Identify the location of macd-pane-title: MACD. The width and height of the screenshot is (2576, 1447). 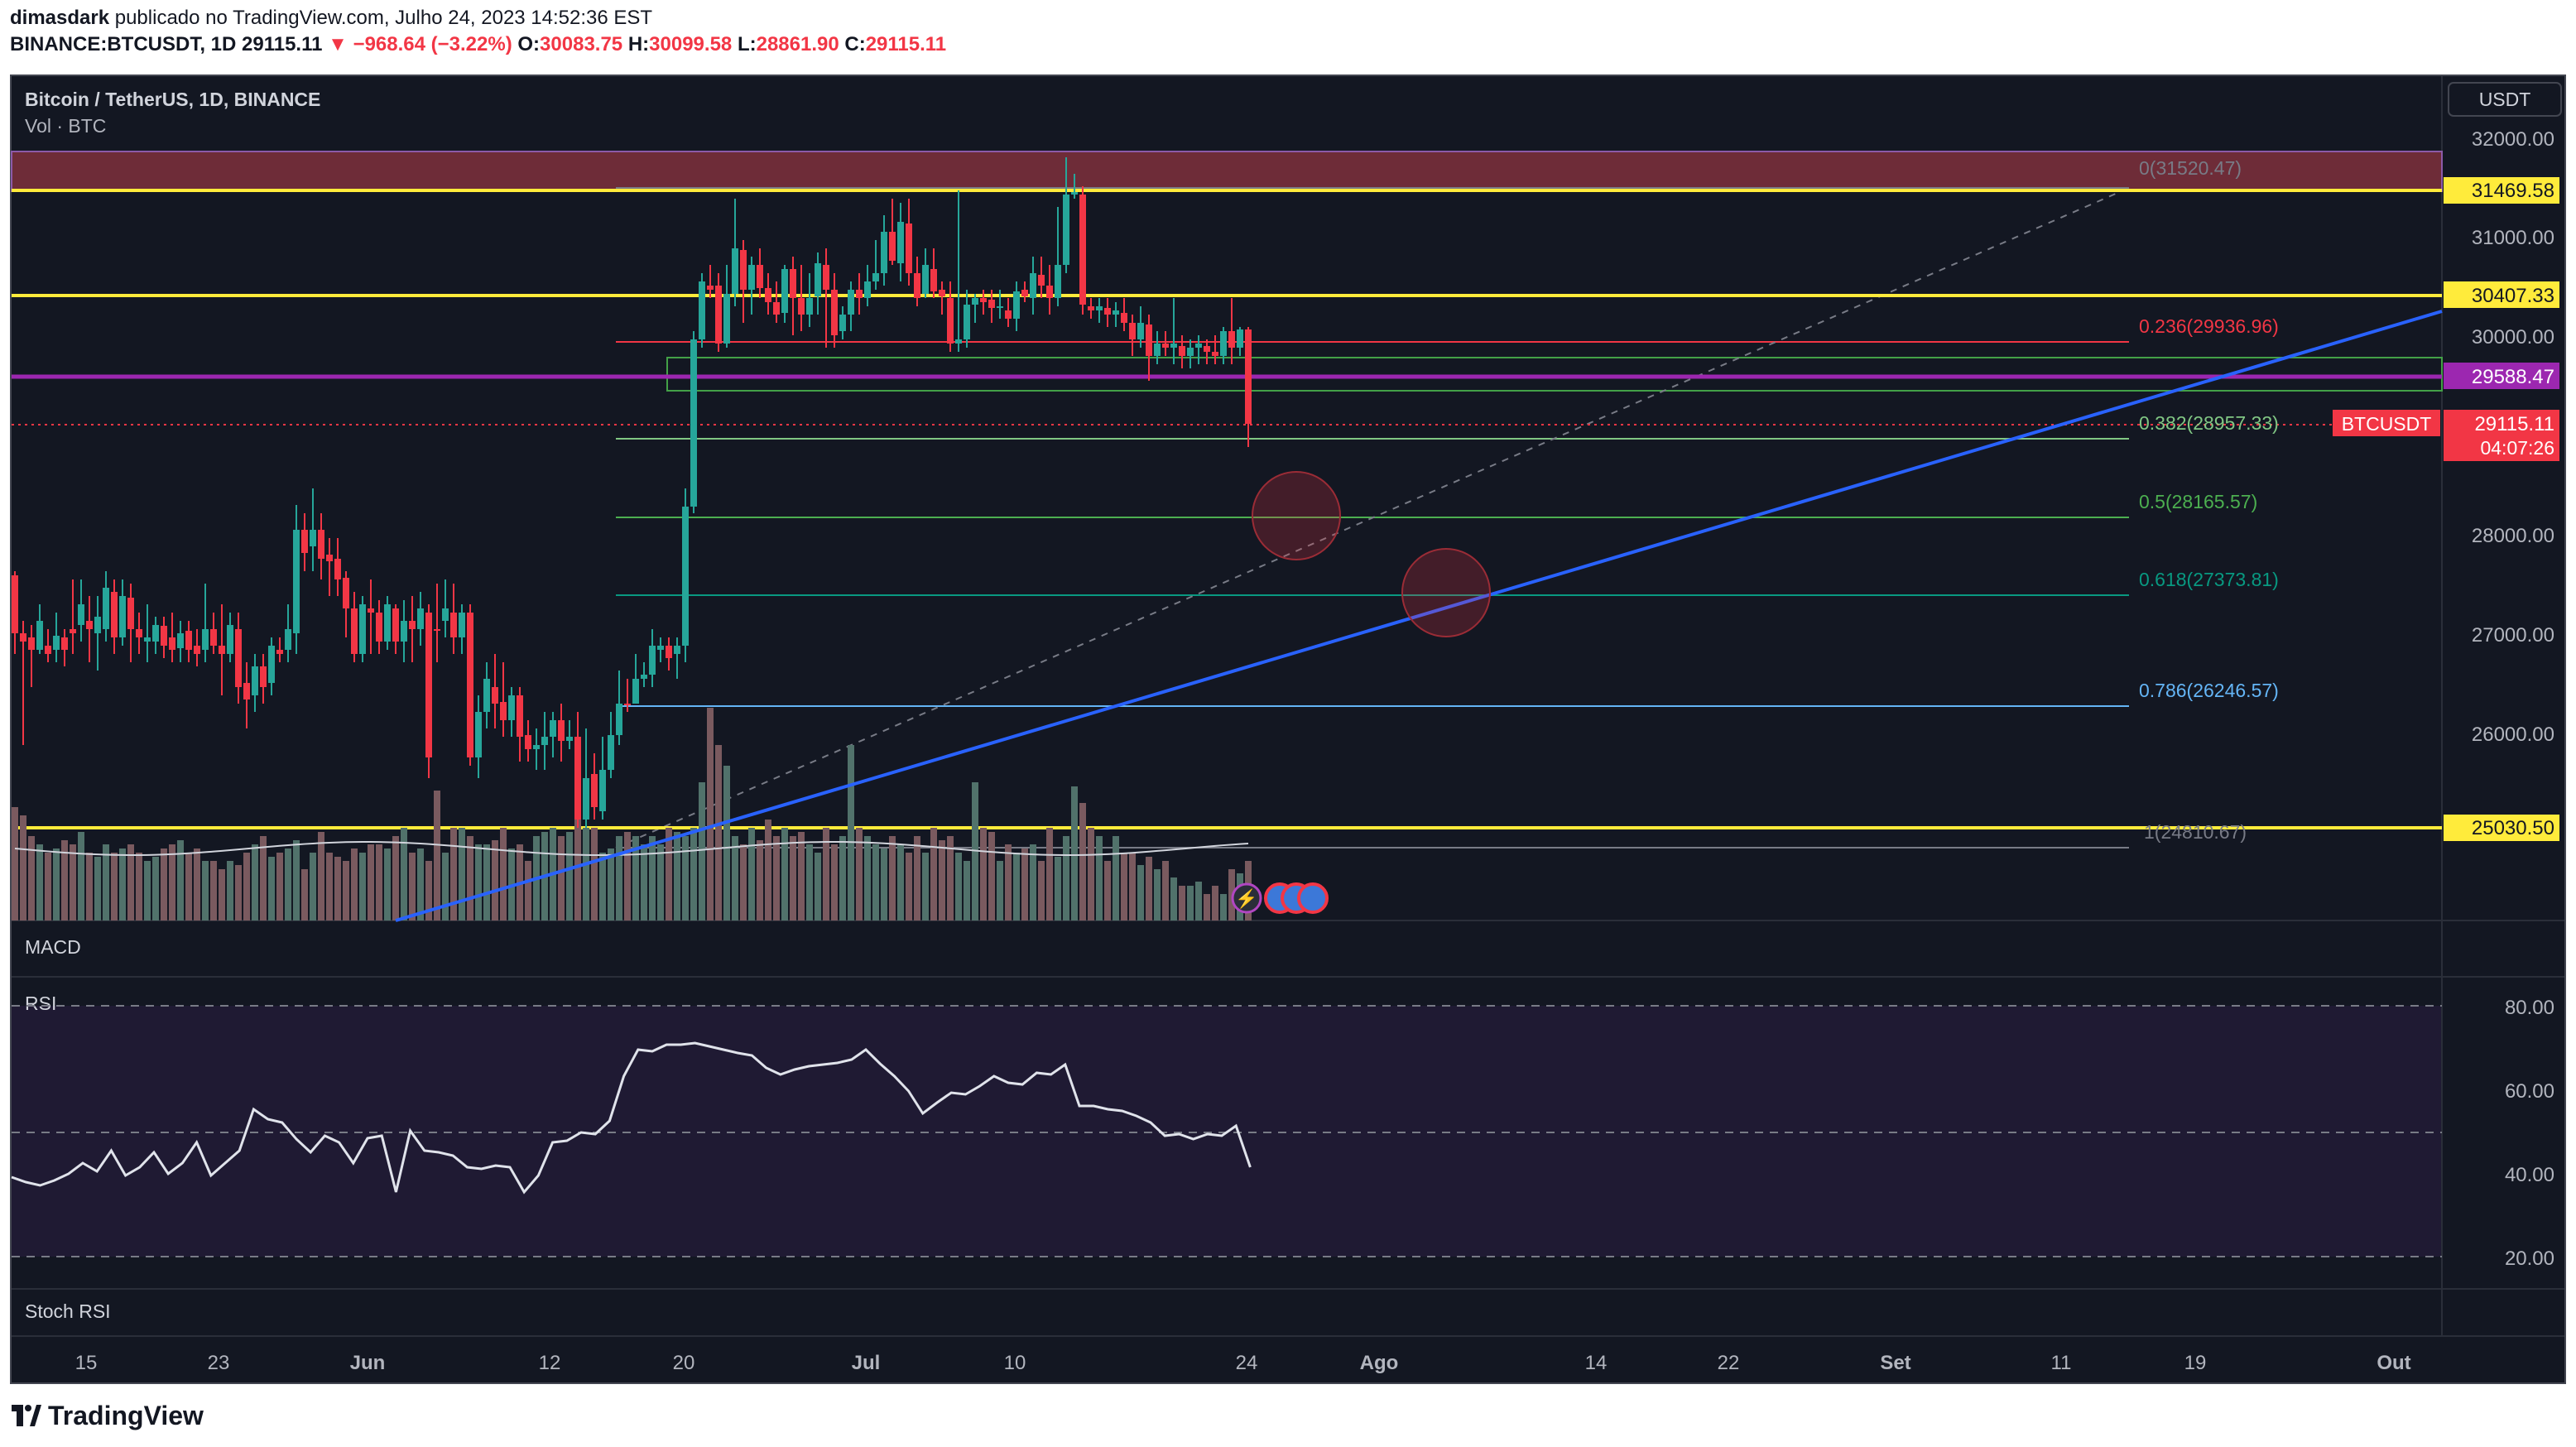
(53, 947).